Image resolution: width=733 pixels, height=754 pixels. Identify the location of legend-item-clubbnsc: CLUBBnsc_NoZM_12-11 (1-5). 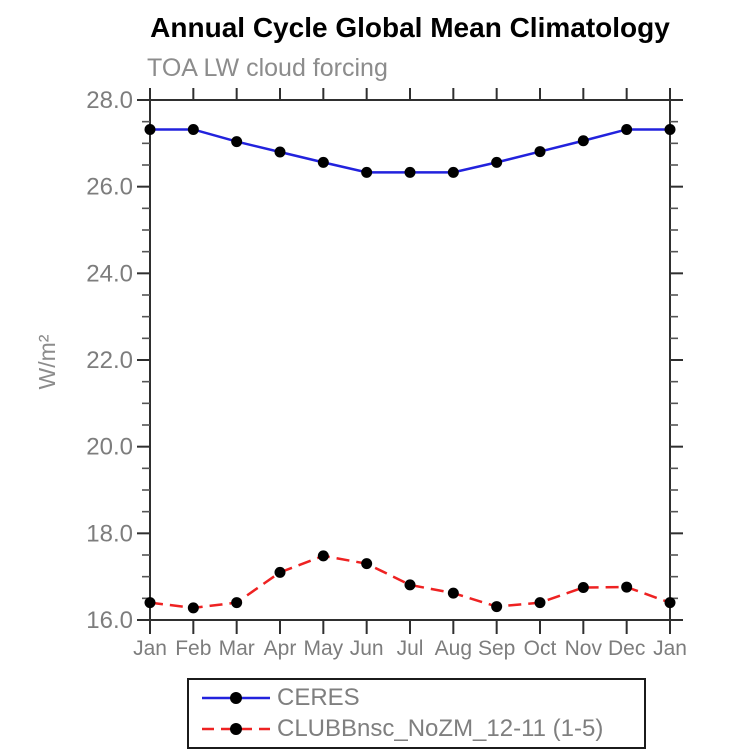
(421, 729).